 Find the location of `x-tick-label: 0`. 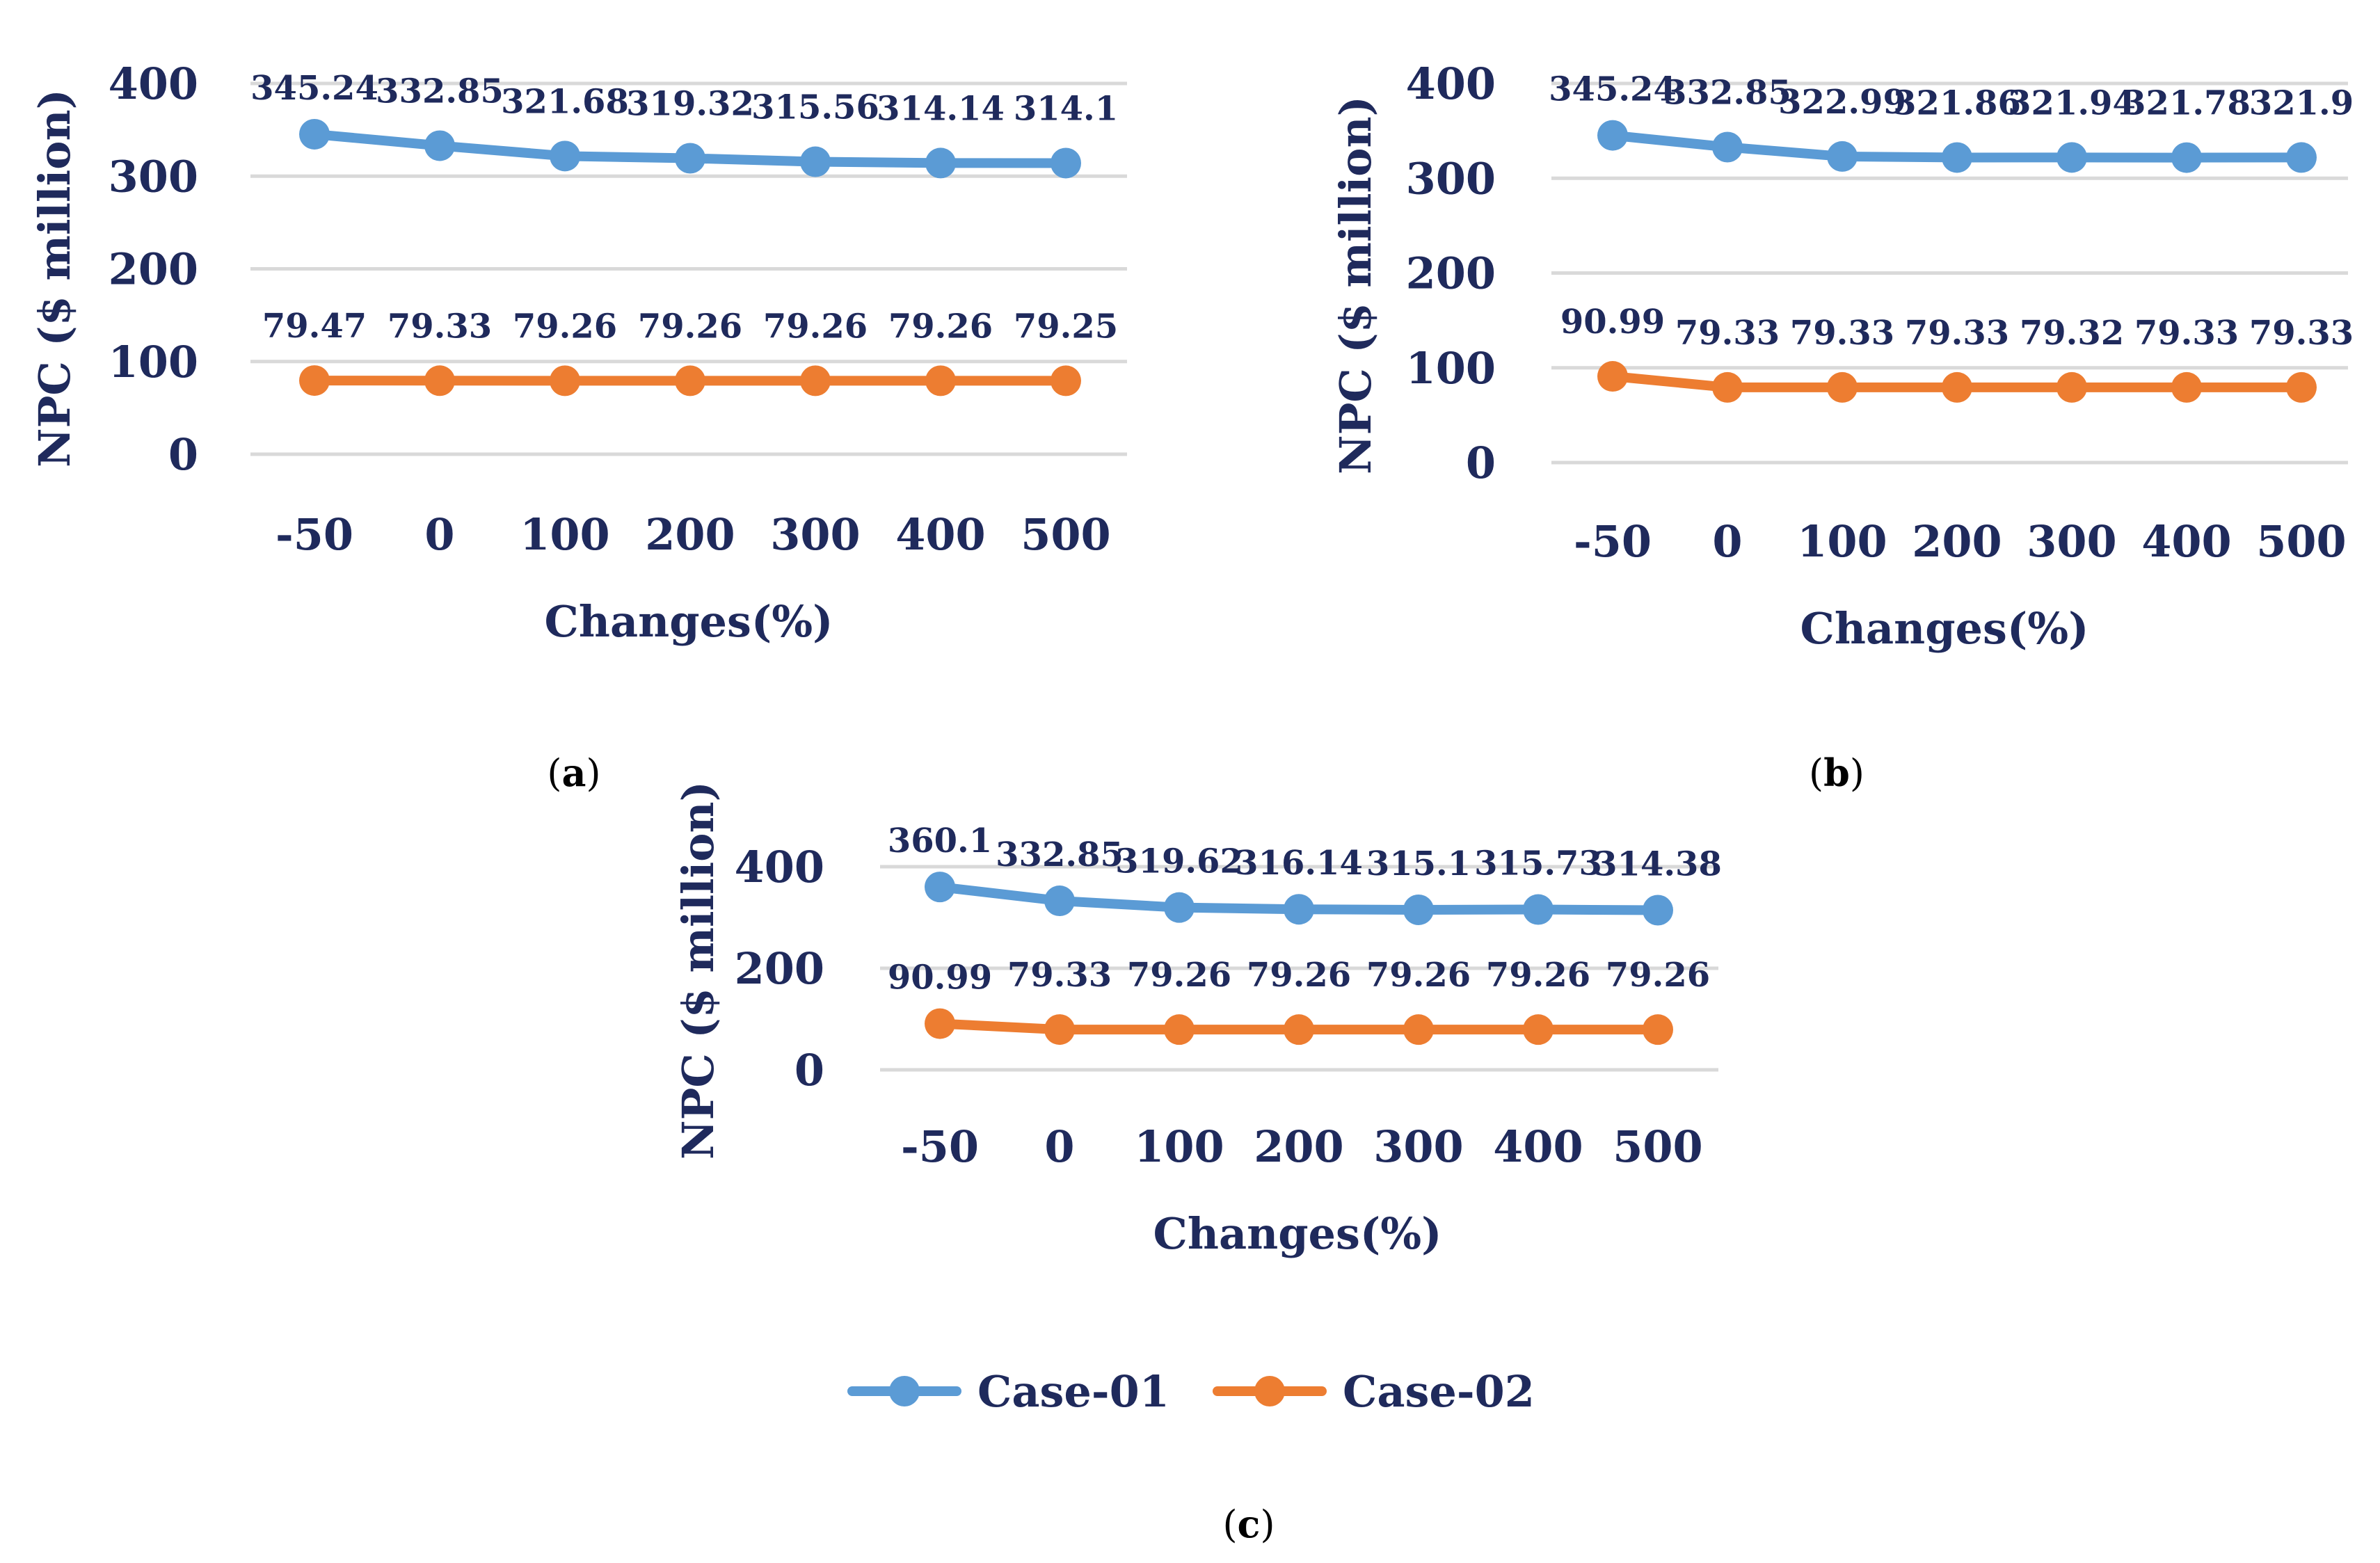

x-tick-label: 0 is located at coordinates (439, 534).